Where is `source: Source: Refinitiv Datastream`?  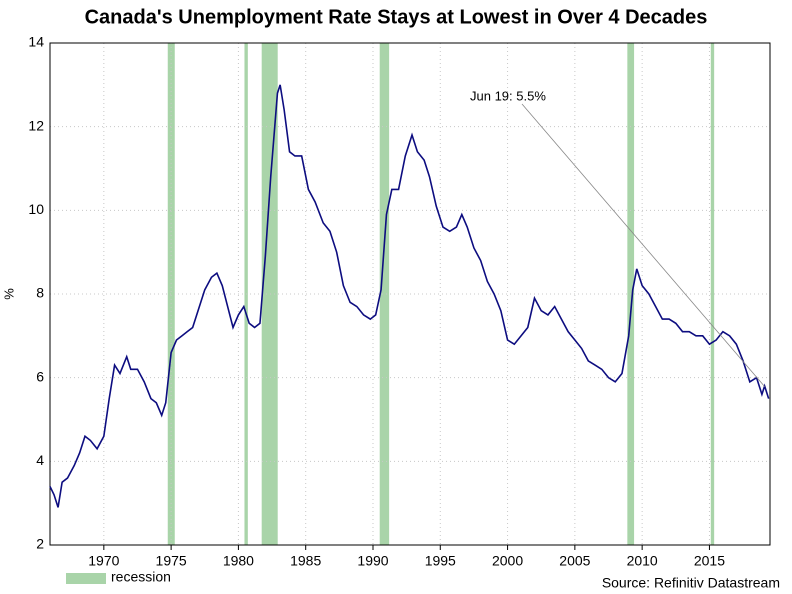 source: Source: Refinitiv Datastream is located at coordinates (691, 583).